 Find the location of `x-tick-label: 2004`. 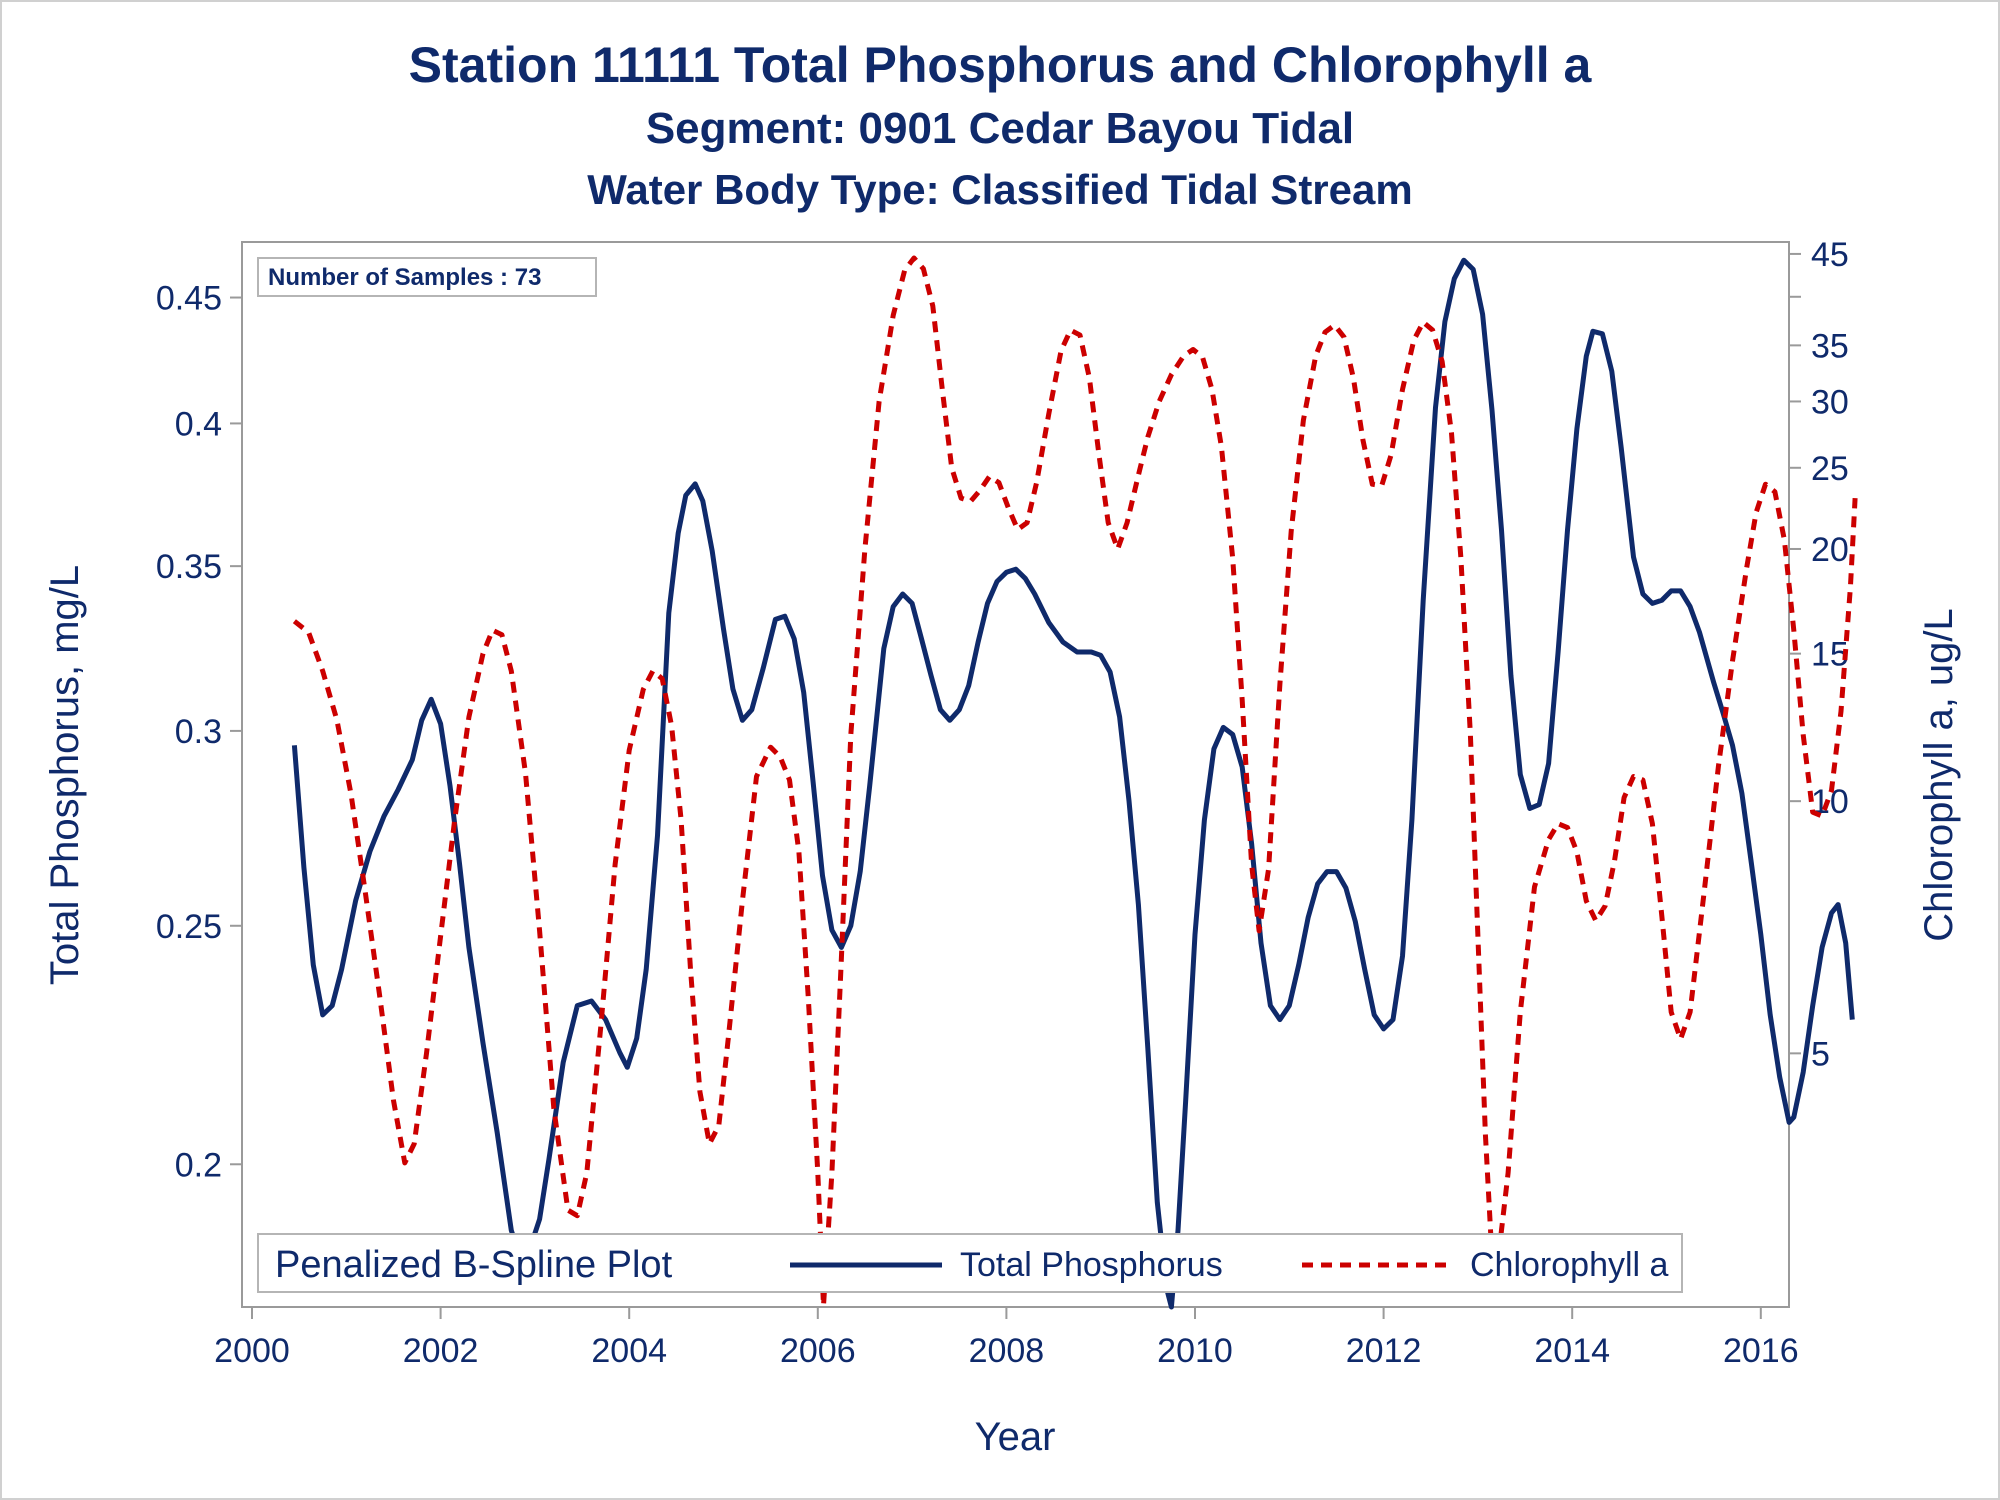

x-tick-label: 2004 is located at coordinates (629, 1351).